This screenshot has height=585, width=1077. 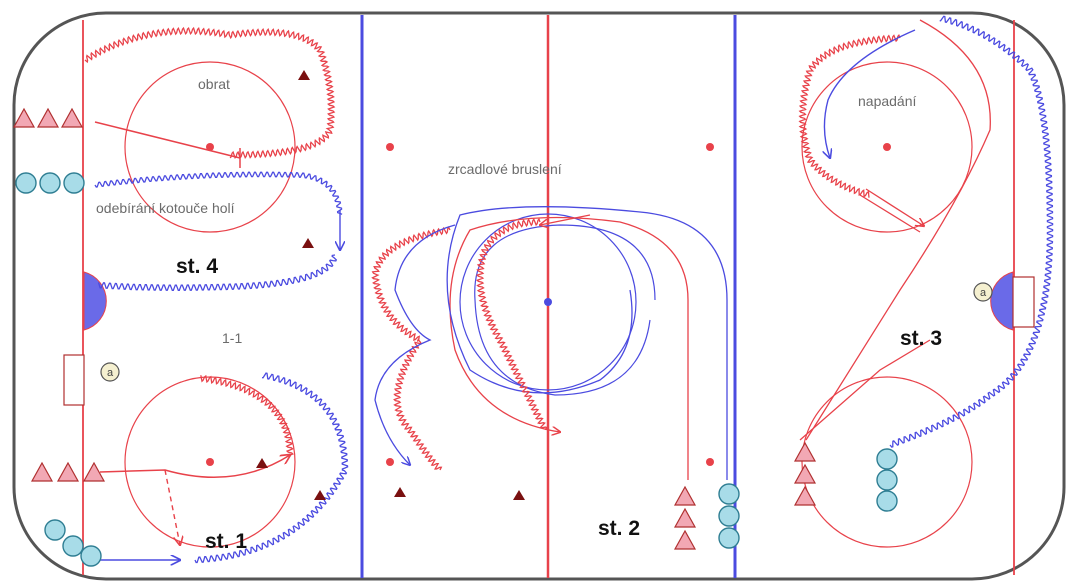 I want to click on st3-blue-arrow, so click(x=870, y=93).